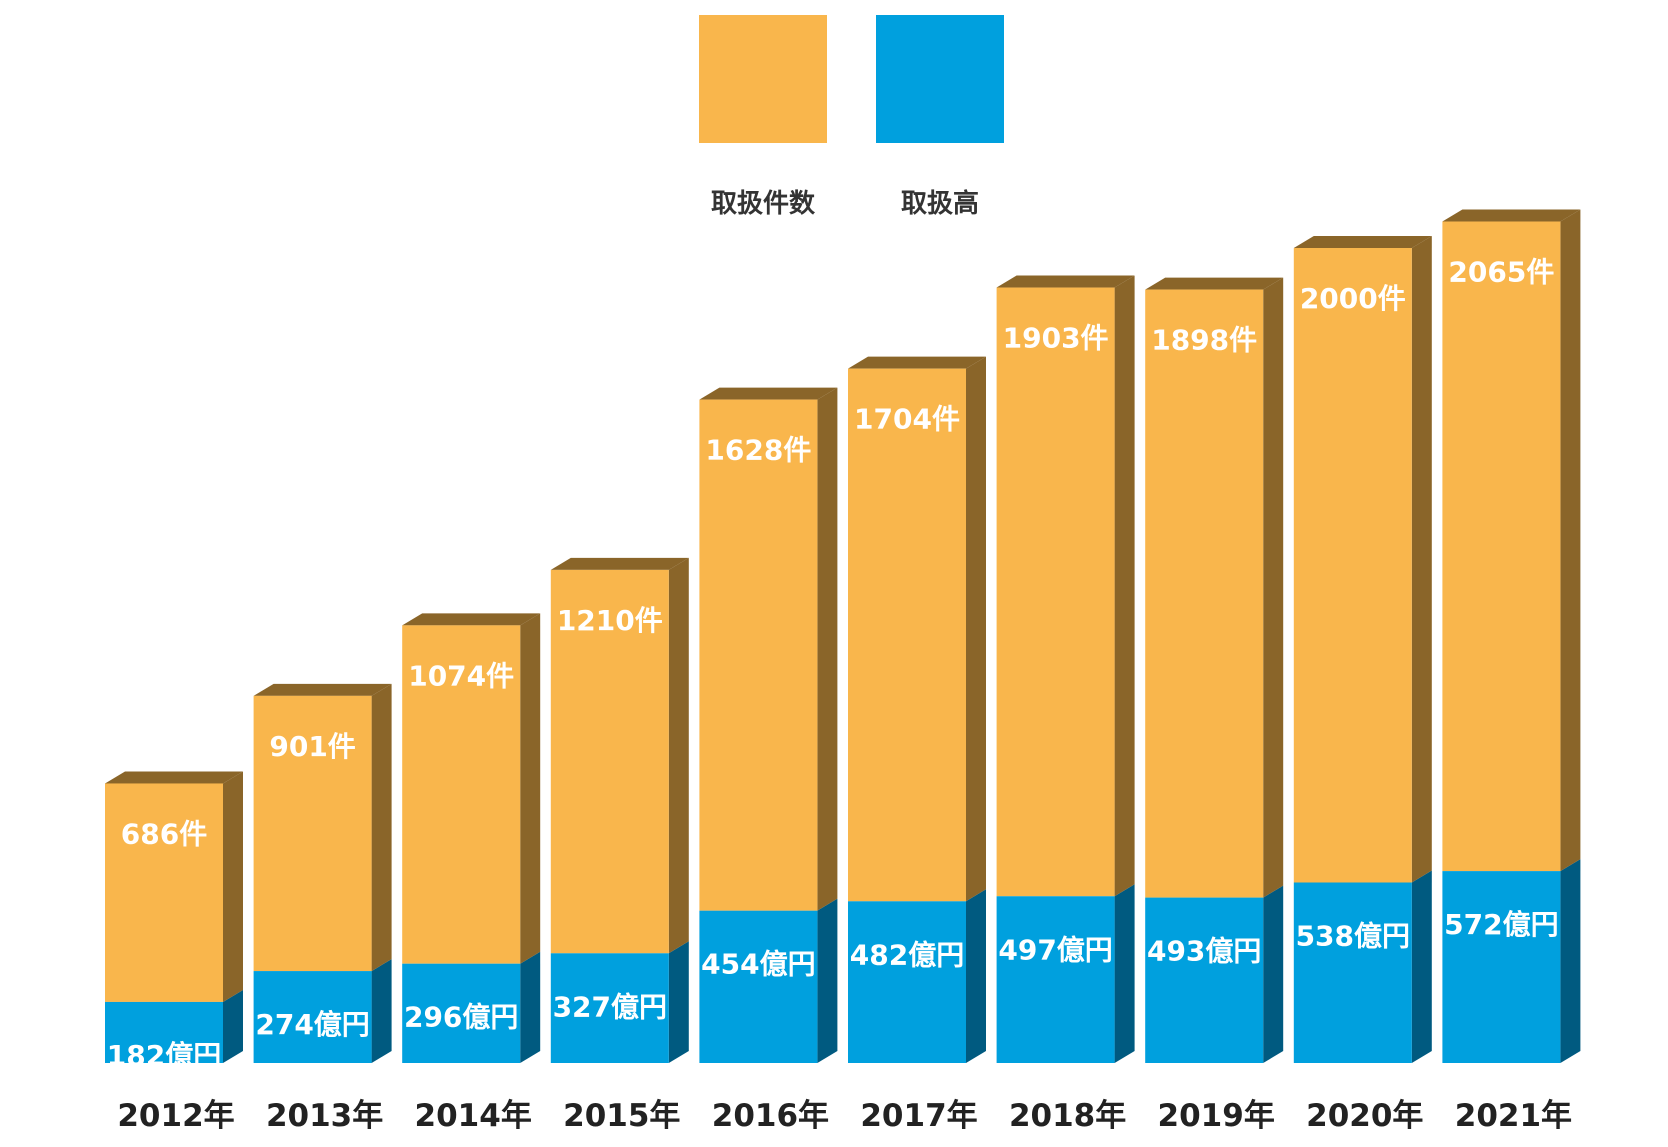 The image size is (1668, 1147). Describe the element at coordinates (907, 419) in the screenshot. I see `bar-count-label: 1704件` at that location.